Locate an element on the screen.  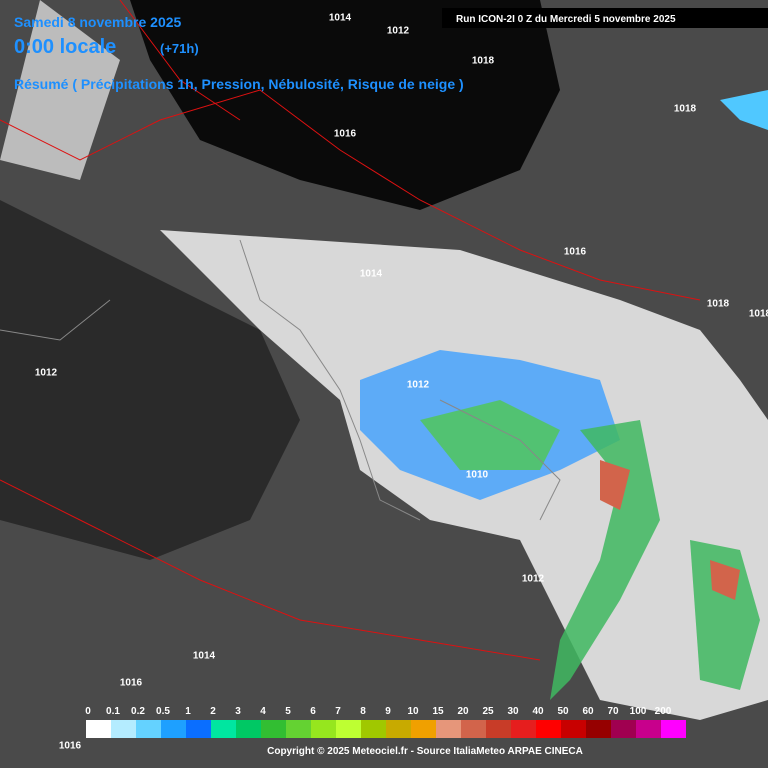
legend-label: 200 is located at coordinates (663, 711).